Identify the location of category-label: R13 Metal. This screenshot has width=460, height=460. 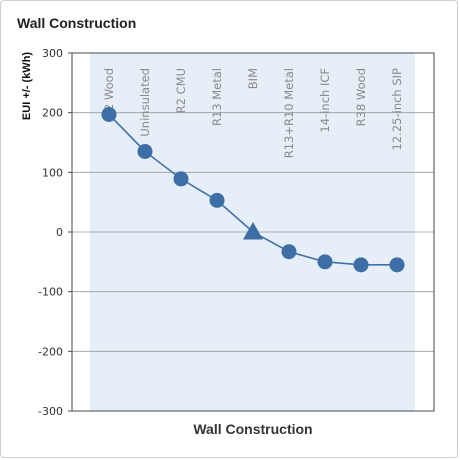
(217, 97).